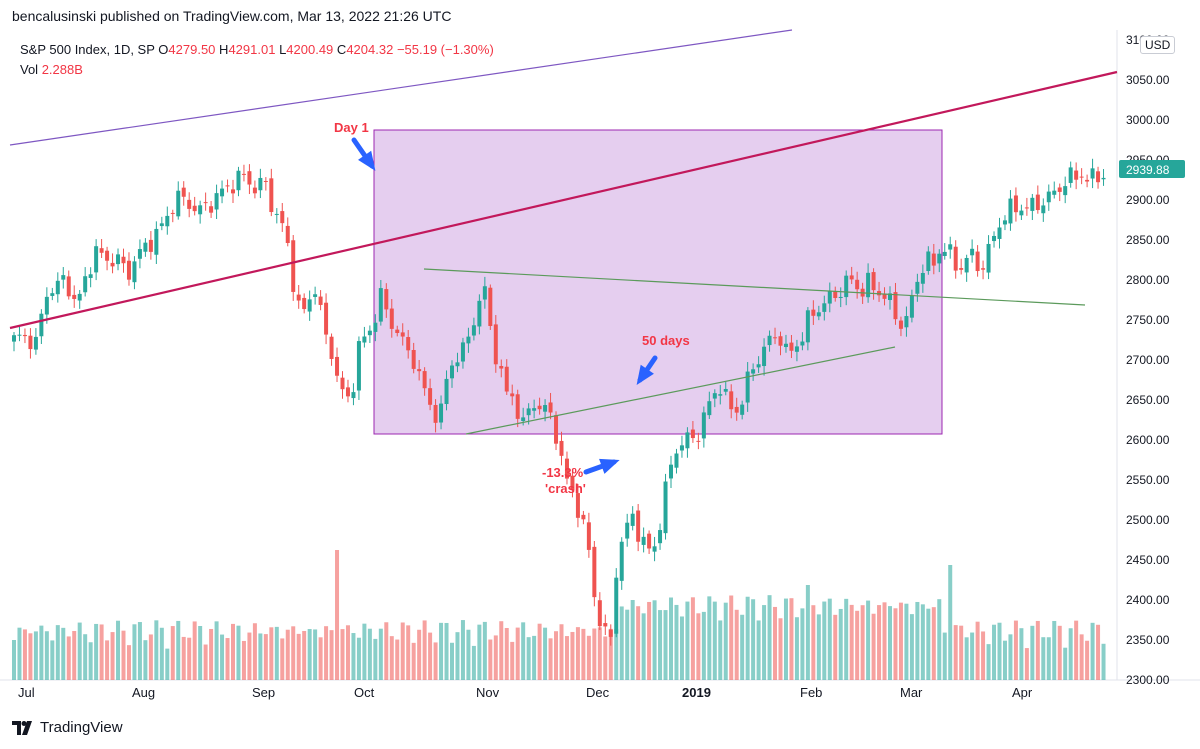 Image resolution: width=1200 pixels, height=749 pixels. I want to click on x-tick-label: Oct, so click(364, 692).